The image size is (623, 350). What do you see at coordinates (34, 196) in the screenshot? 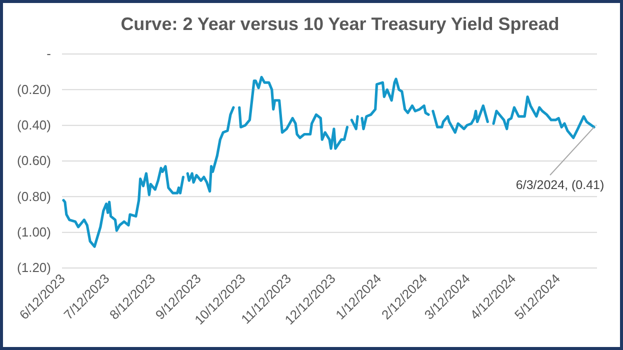
I see `y-tick-label: (0.80)` at bounding box center [34, 196].